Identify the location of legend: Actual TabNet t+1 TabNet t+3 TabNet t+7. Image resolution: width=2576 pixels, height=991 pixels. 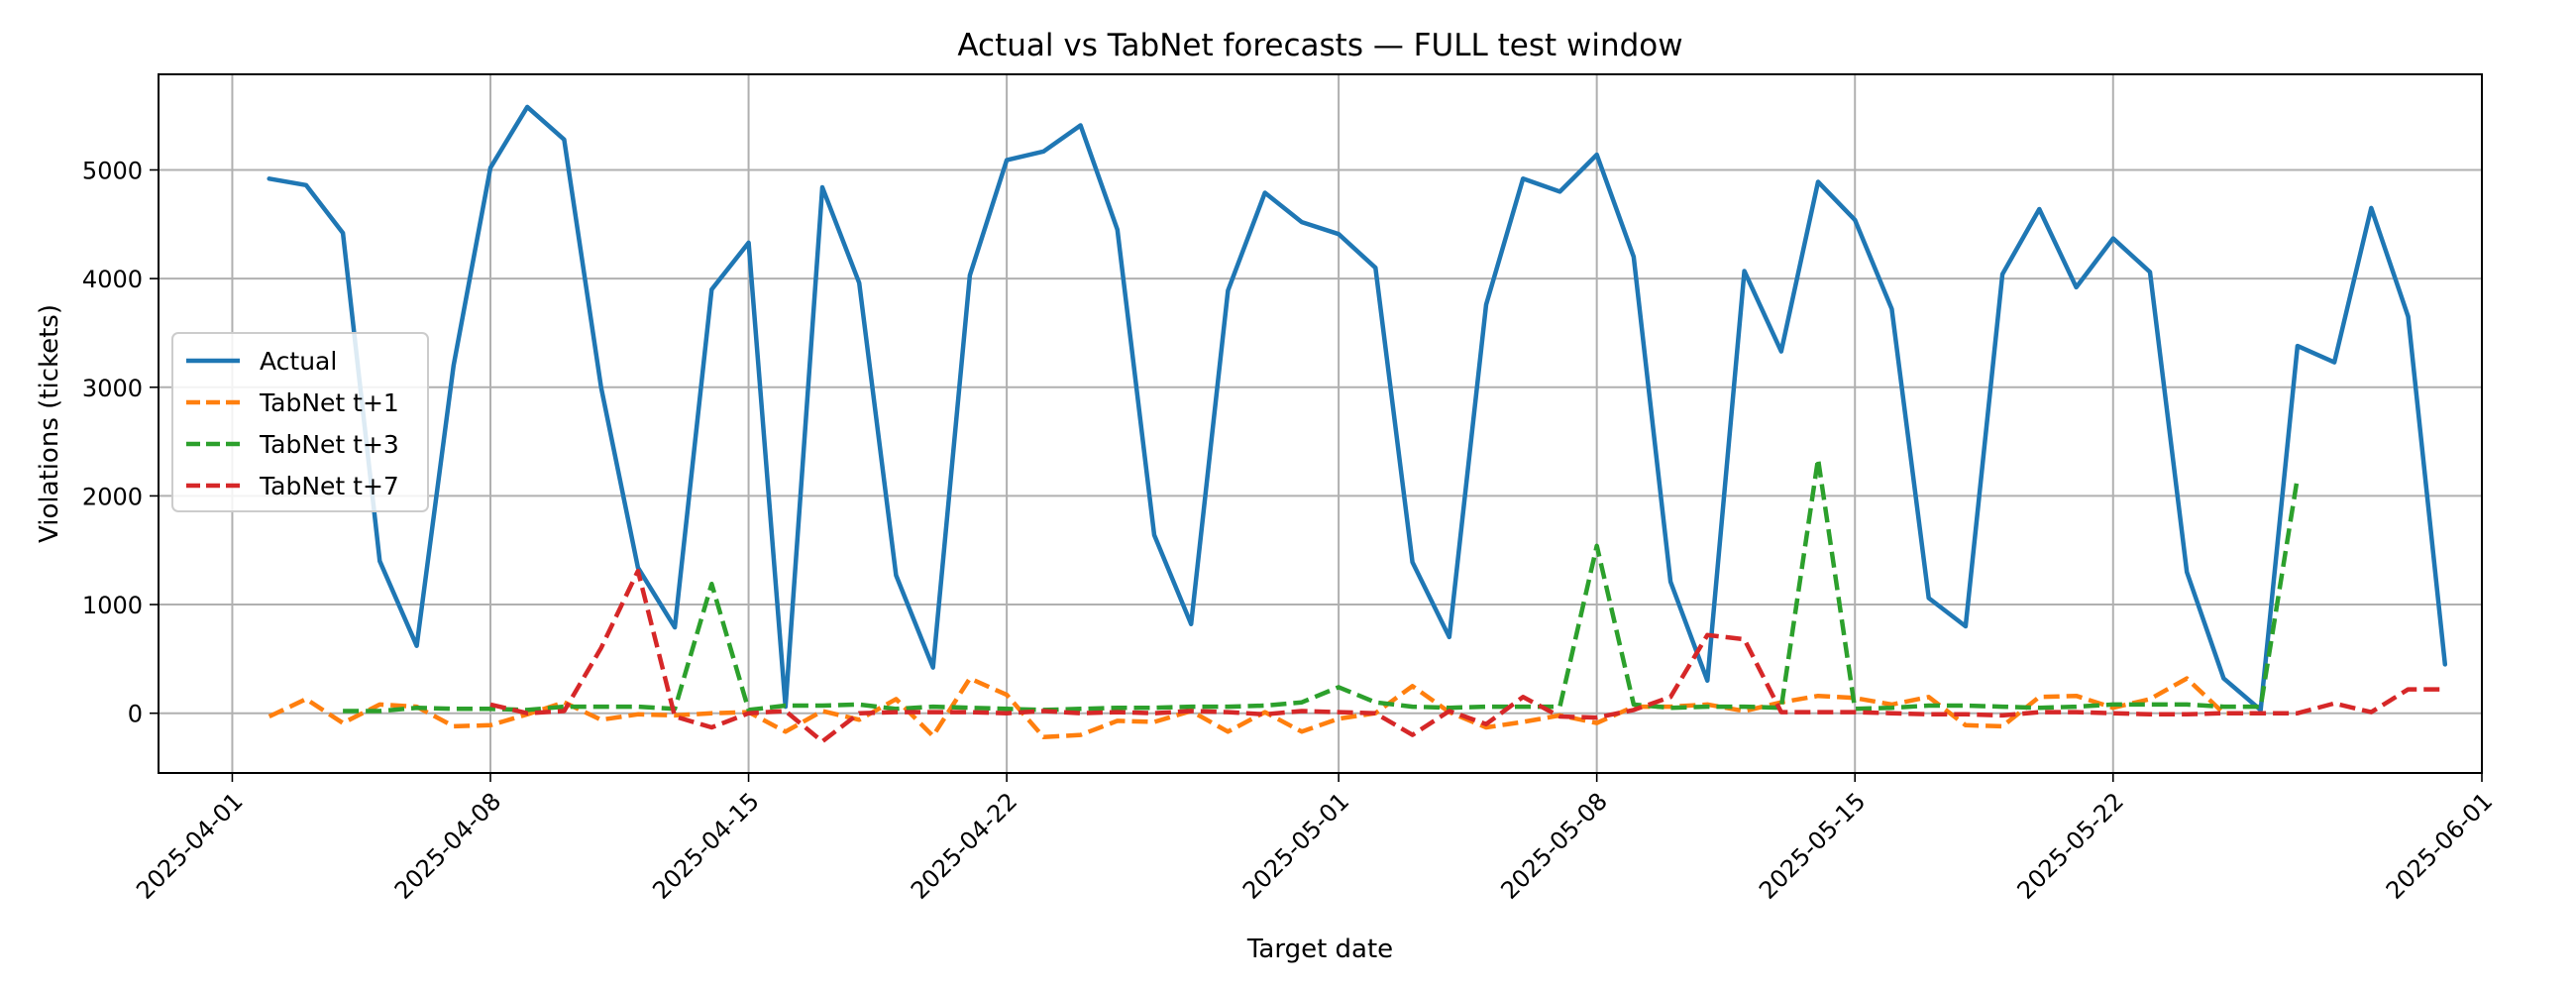
(300, 422).